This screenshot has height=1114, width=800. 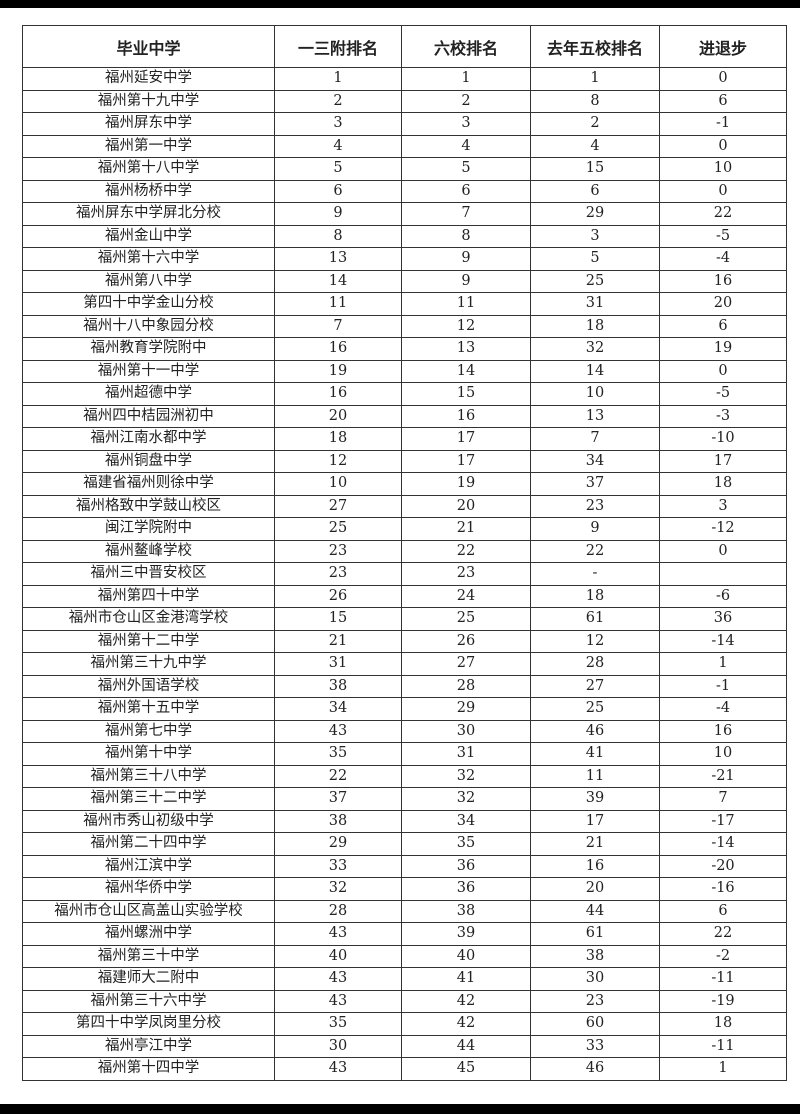 I want to click on cell-rank-six-schools: 2, so click(x=466, y=101).